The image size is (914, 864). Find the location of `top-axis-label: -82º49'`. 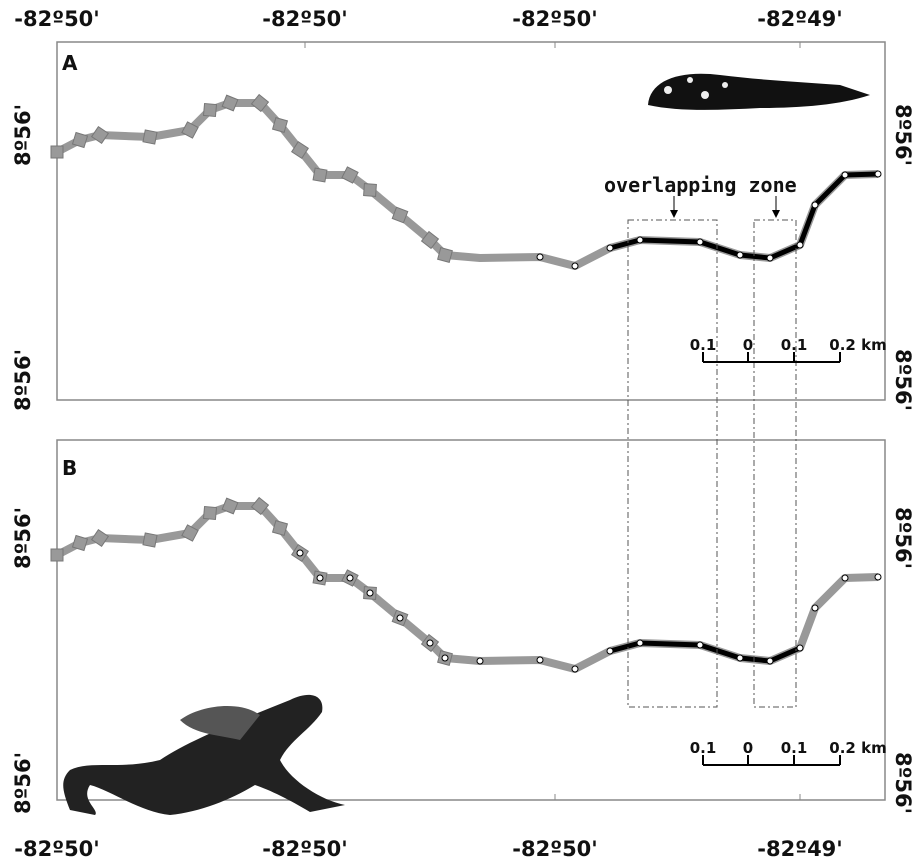

top-axis-label: -82º49' is located at coordinates (799, 19).